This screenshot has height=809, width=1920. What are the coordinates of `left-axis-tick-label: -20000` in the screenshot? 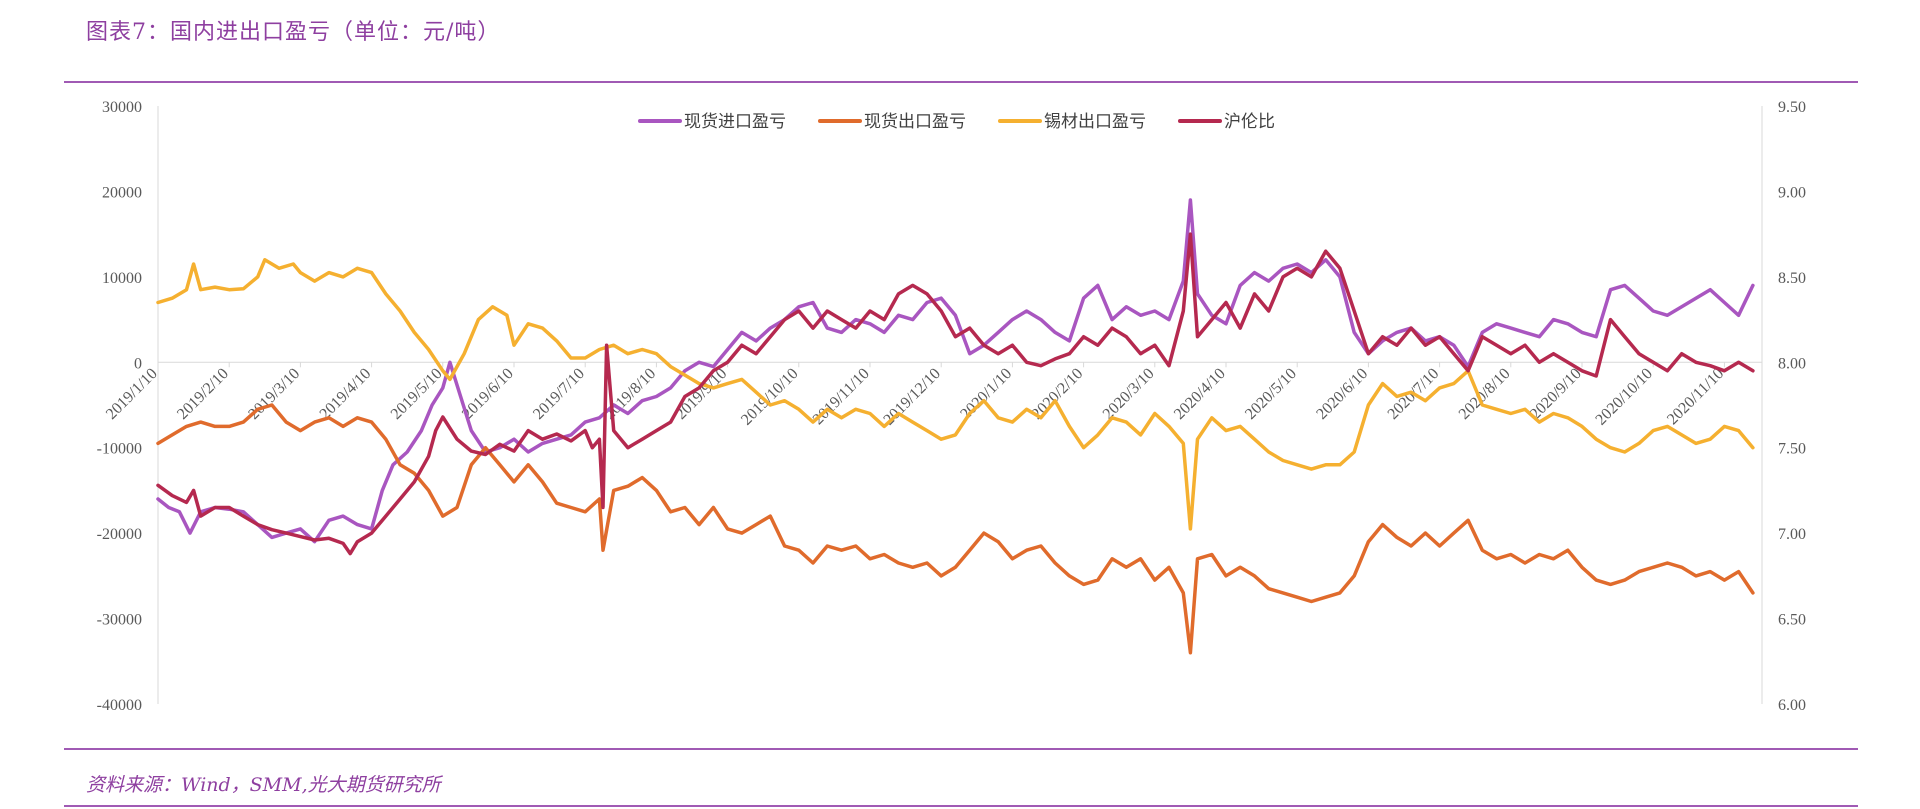 It's located at (119, 534).